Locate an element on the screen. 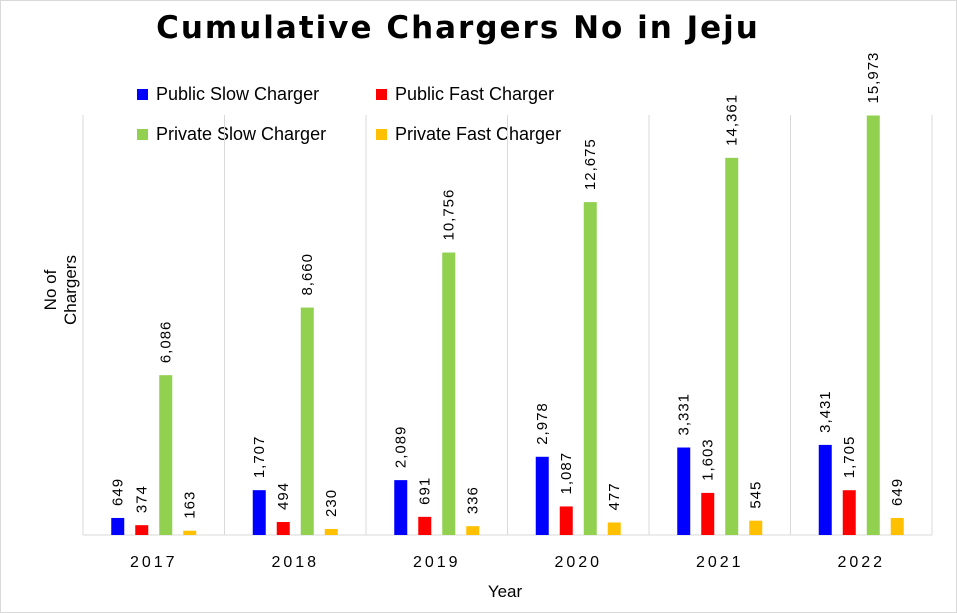 This screenshot has height=613, width=957. data-label-public-fast-charger-2020: 1,087 is located at coordinates (566, 473).